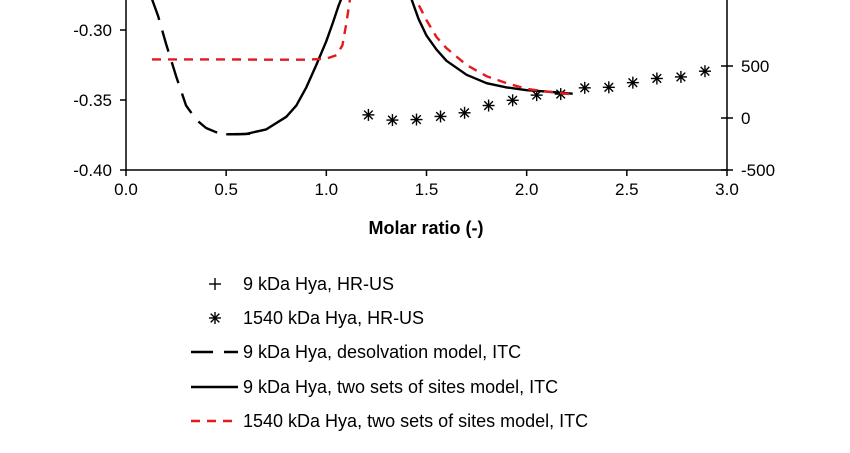 The image size is (850, 453). What do you see at coordinates (427, 189) in the screenshot?
I see `x-tick-label-3: 1.5` at bounding box center [427, 189].